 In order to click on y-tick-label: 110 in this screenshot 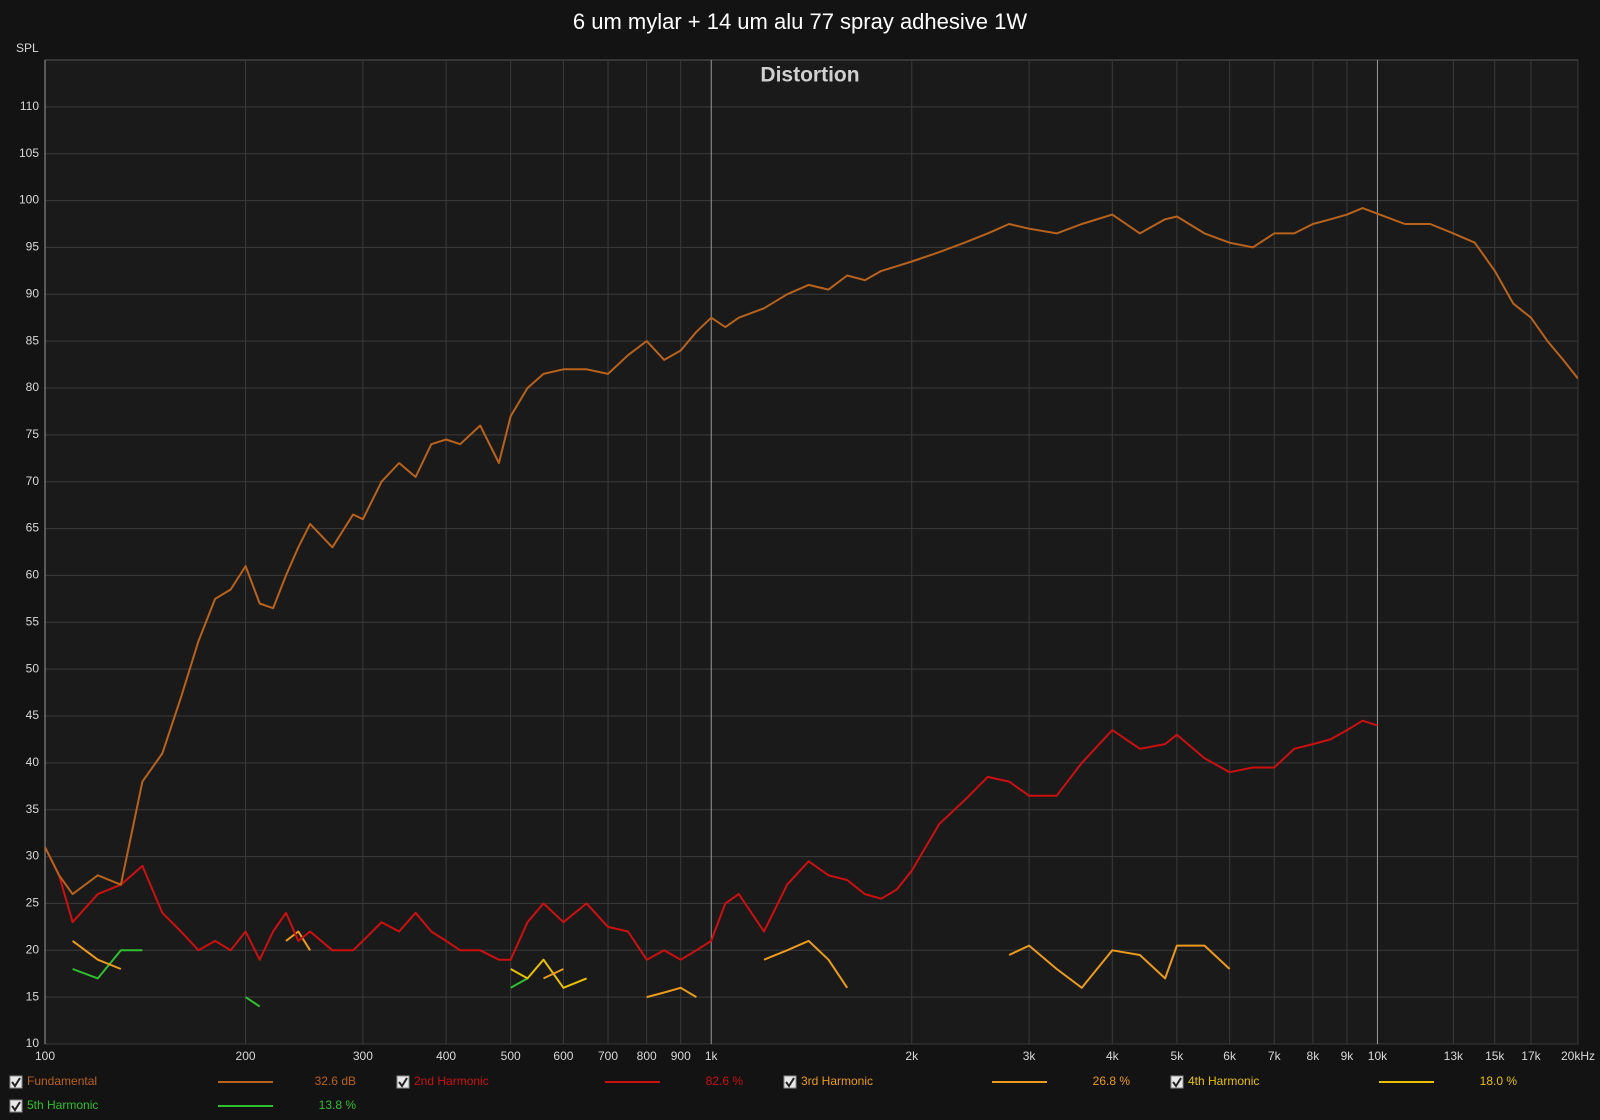, I will do `click(29, 106)`.